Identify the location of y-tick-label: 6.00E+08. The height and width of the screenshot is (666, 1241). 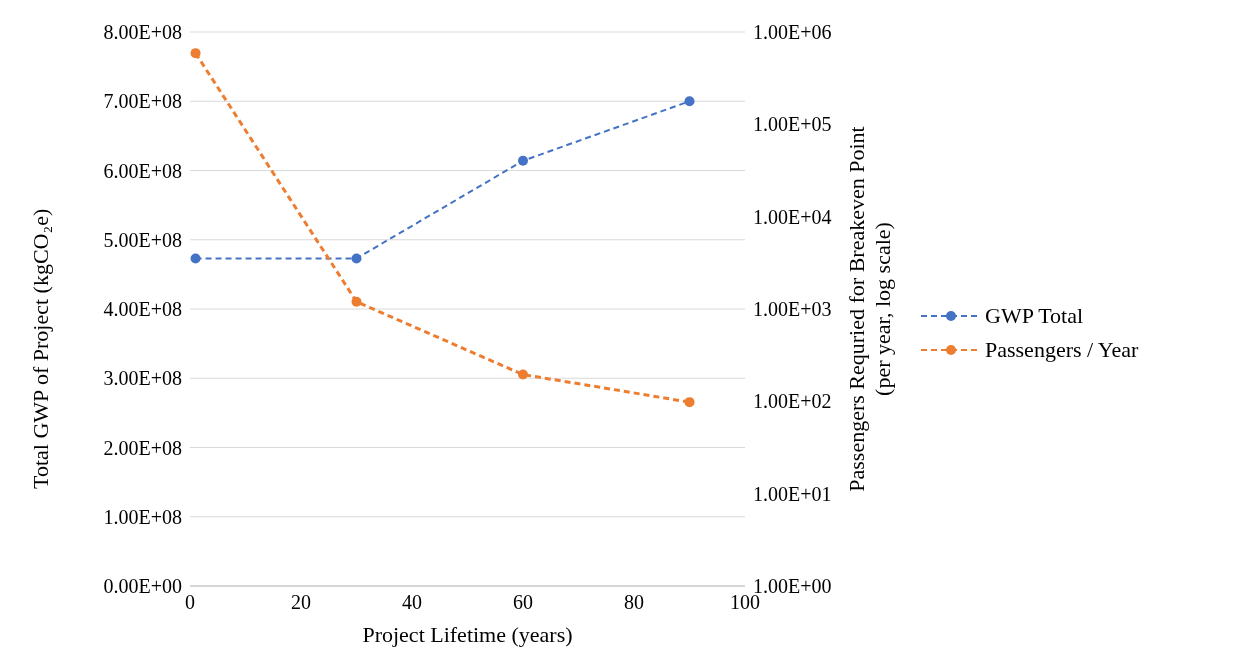
(142, 170).